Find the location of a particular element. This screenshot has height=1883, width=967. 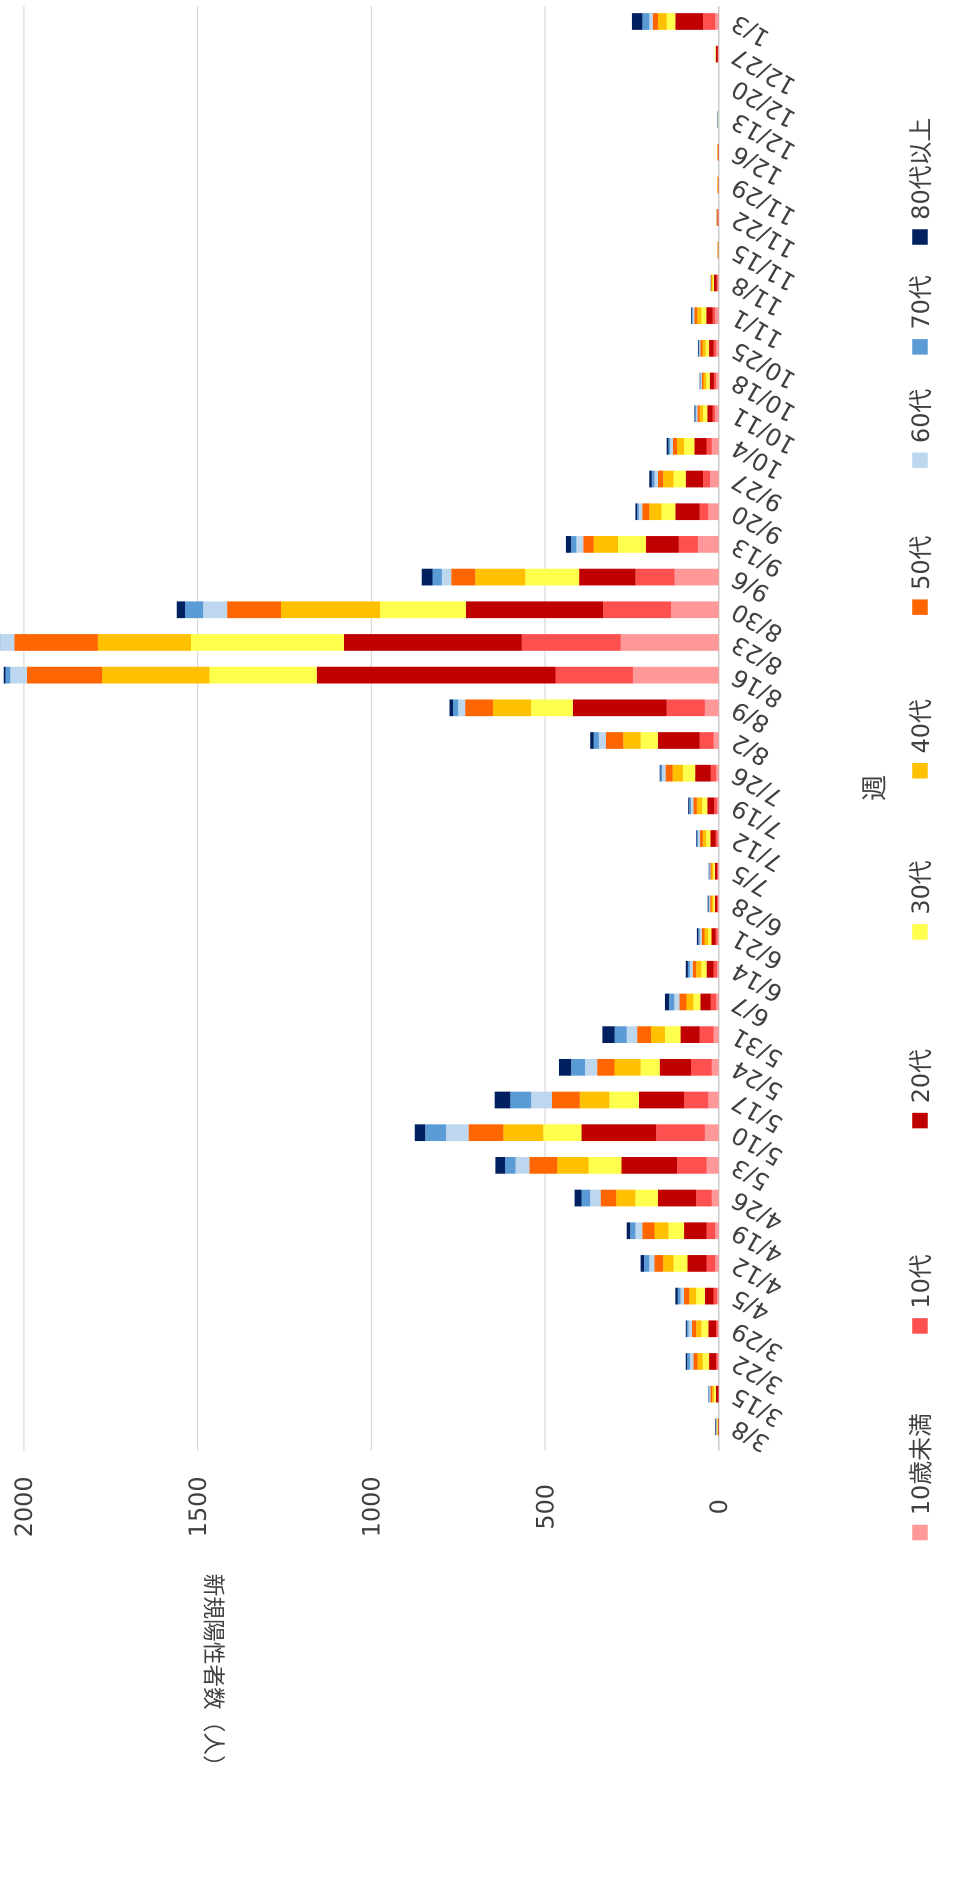

legend-label: 50代 is located at coordinates (921, 562).